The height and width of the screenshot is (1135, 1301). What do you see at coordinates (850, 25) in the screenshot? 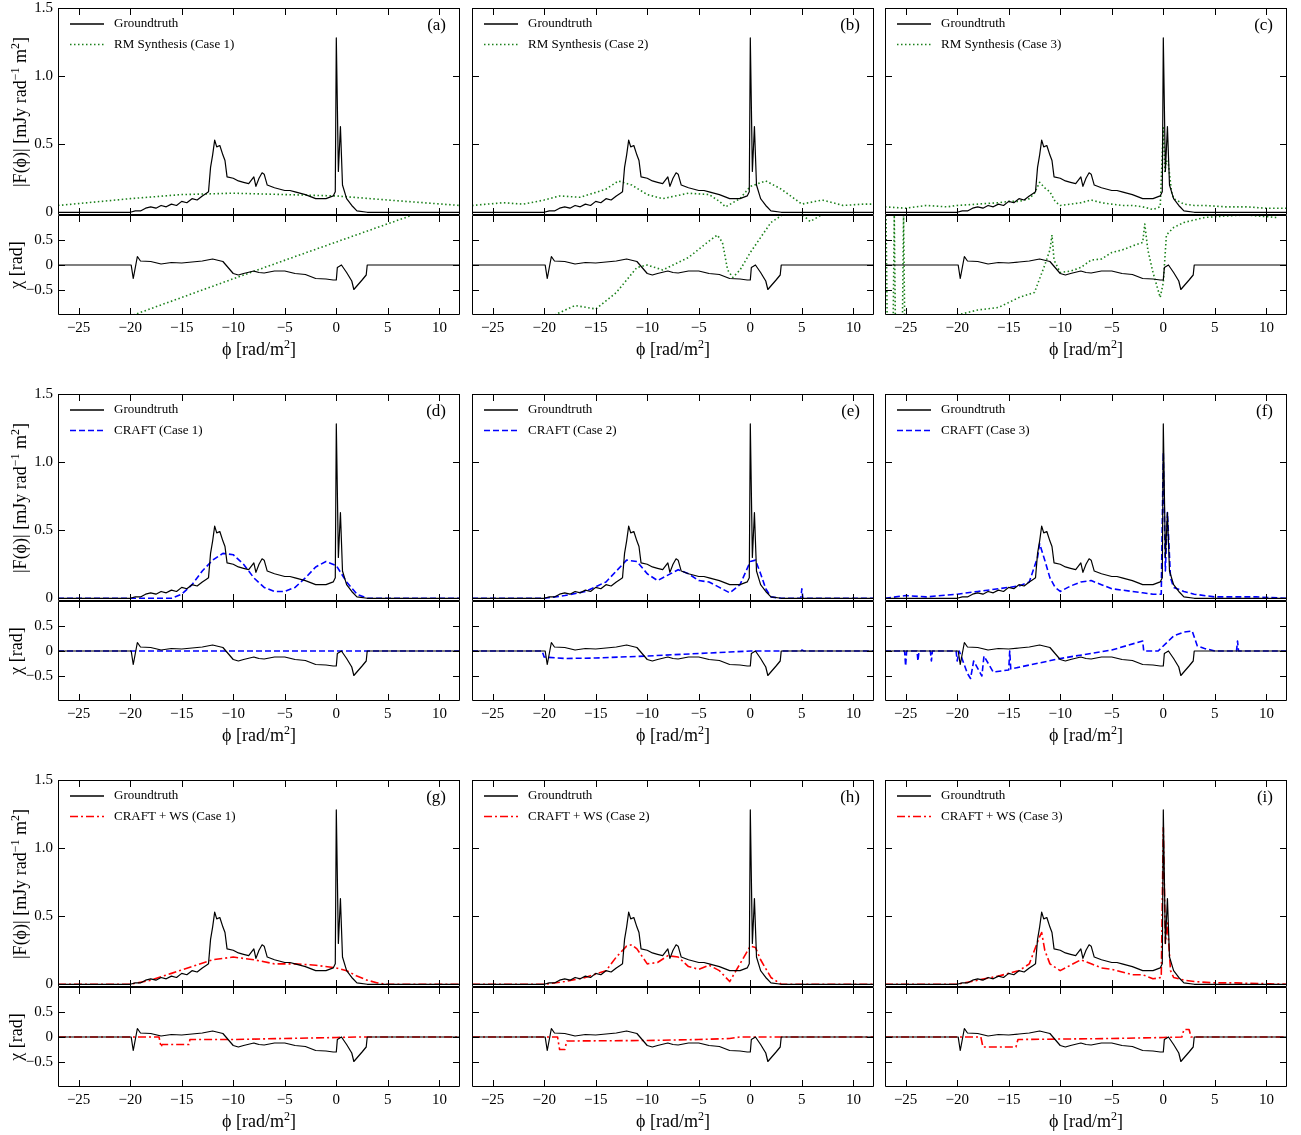
I see `annotation: (b)` at bounding box center [850, 25].